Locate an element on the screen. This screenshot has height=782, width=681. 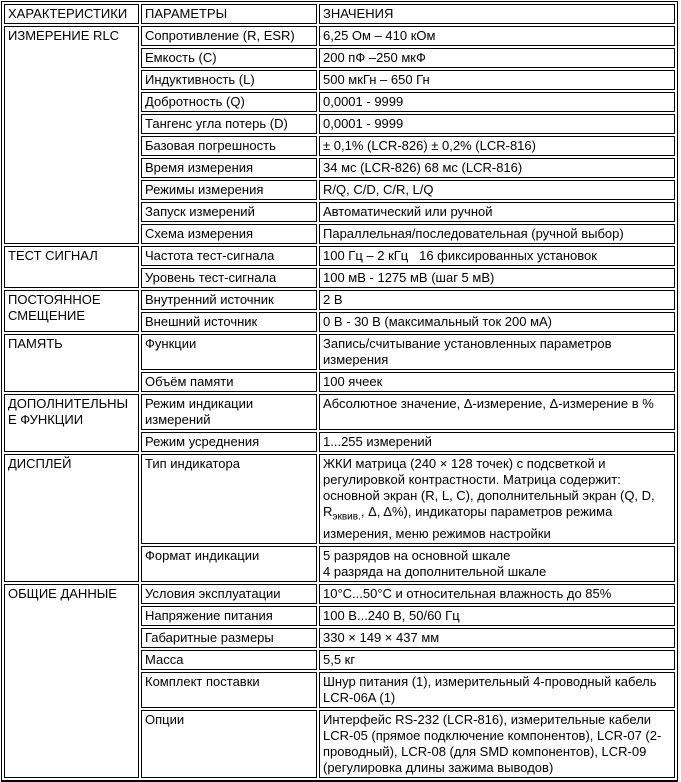
value-cell: ± 0,1% (LCR-826) ± 0,2% (LCR-816) is located at coordinates (497, 146).